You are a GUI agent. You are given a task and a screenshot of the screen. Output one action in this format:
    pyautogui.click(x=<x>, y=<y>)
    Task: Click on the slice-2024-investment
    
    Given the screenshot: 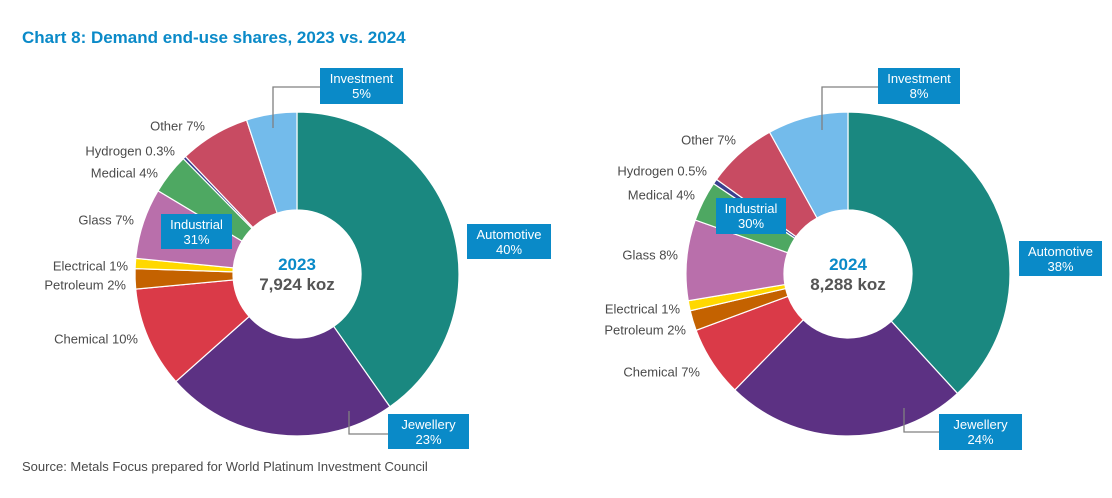 What is the action you would take?
    pyautogui.click(x=808, y=165)
    